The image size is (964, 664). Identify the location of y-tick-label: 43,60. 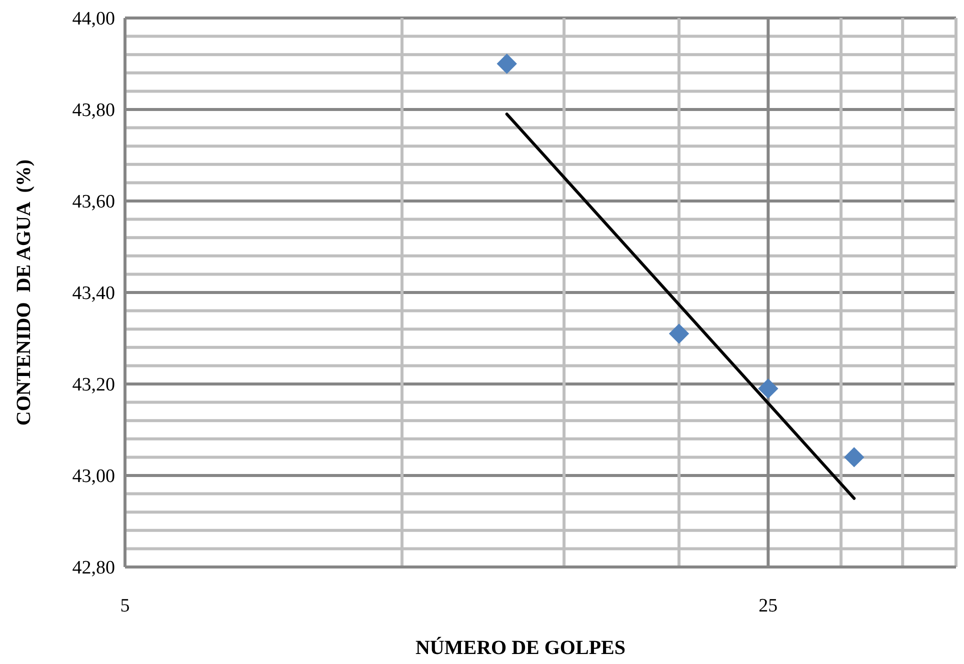
(93, 202).